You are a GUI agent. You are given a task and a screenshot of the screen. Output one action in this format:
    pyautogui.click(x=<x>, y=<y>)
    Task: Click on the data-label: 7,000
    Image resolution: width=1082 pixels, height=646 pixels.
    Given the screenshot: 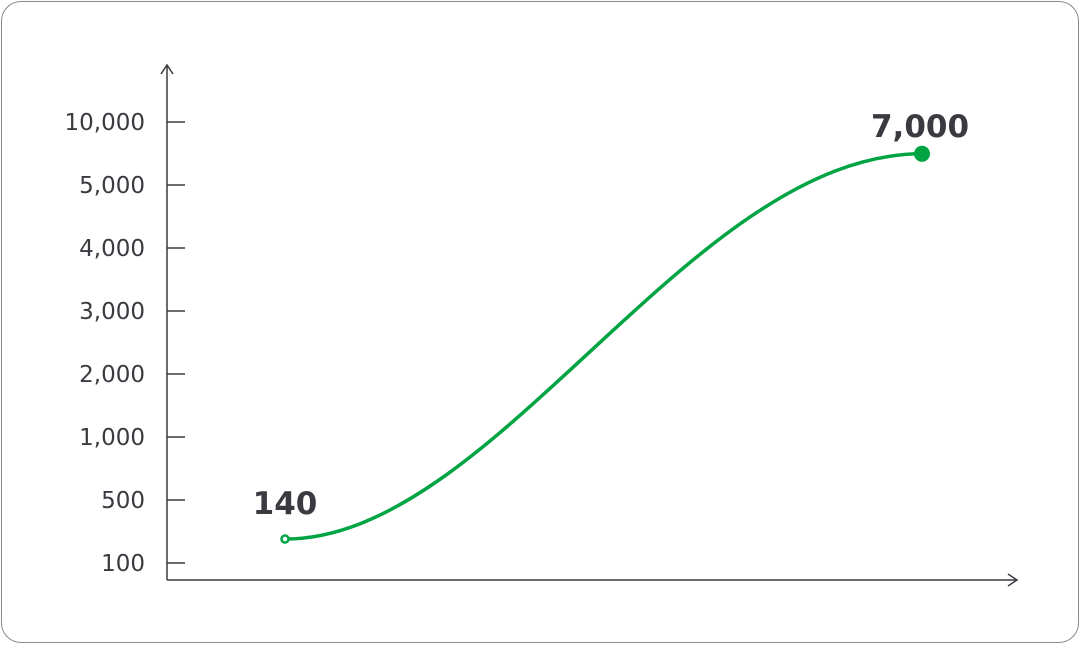 What is the action you would take?
    pyautogui.click(x=920, y=127)
    